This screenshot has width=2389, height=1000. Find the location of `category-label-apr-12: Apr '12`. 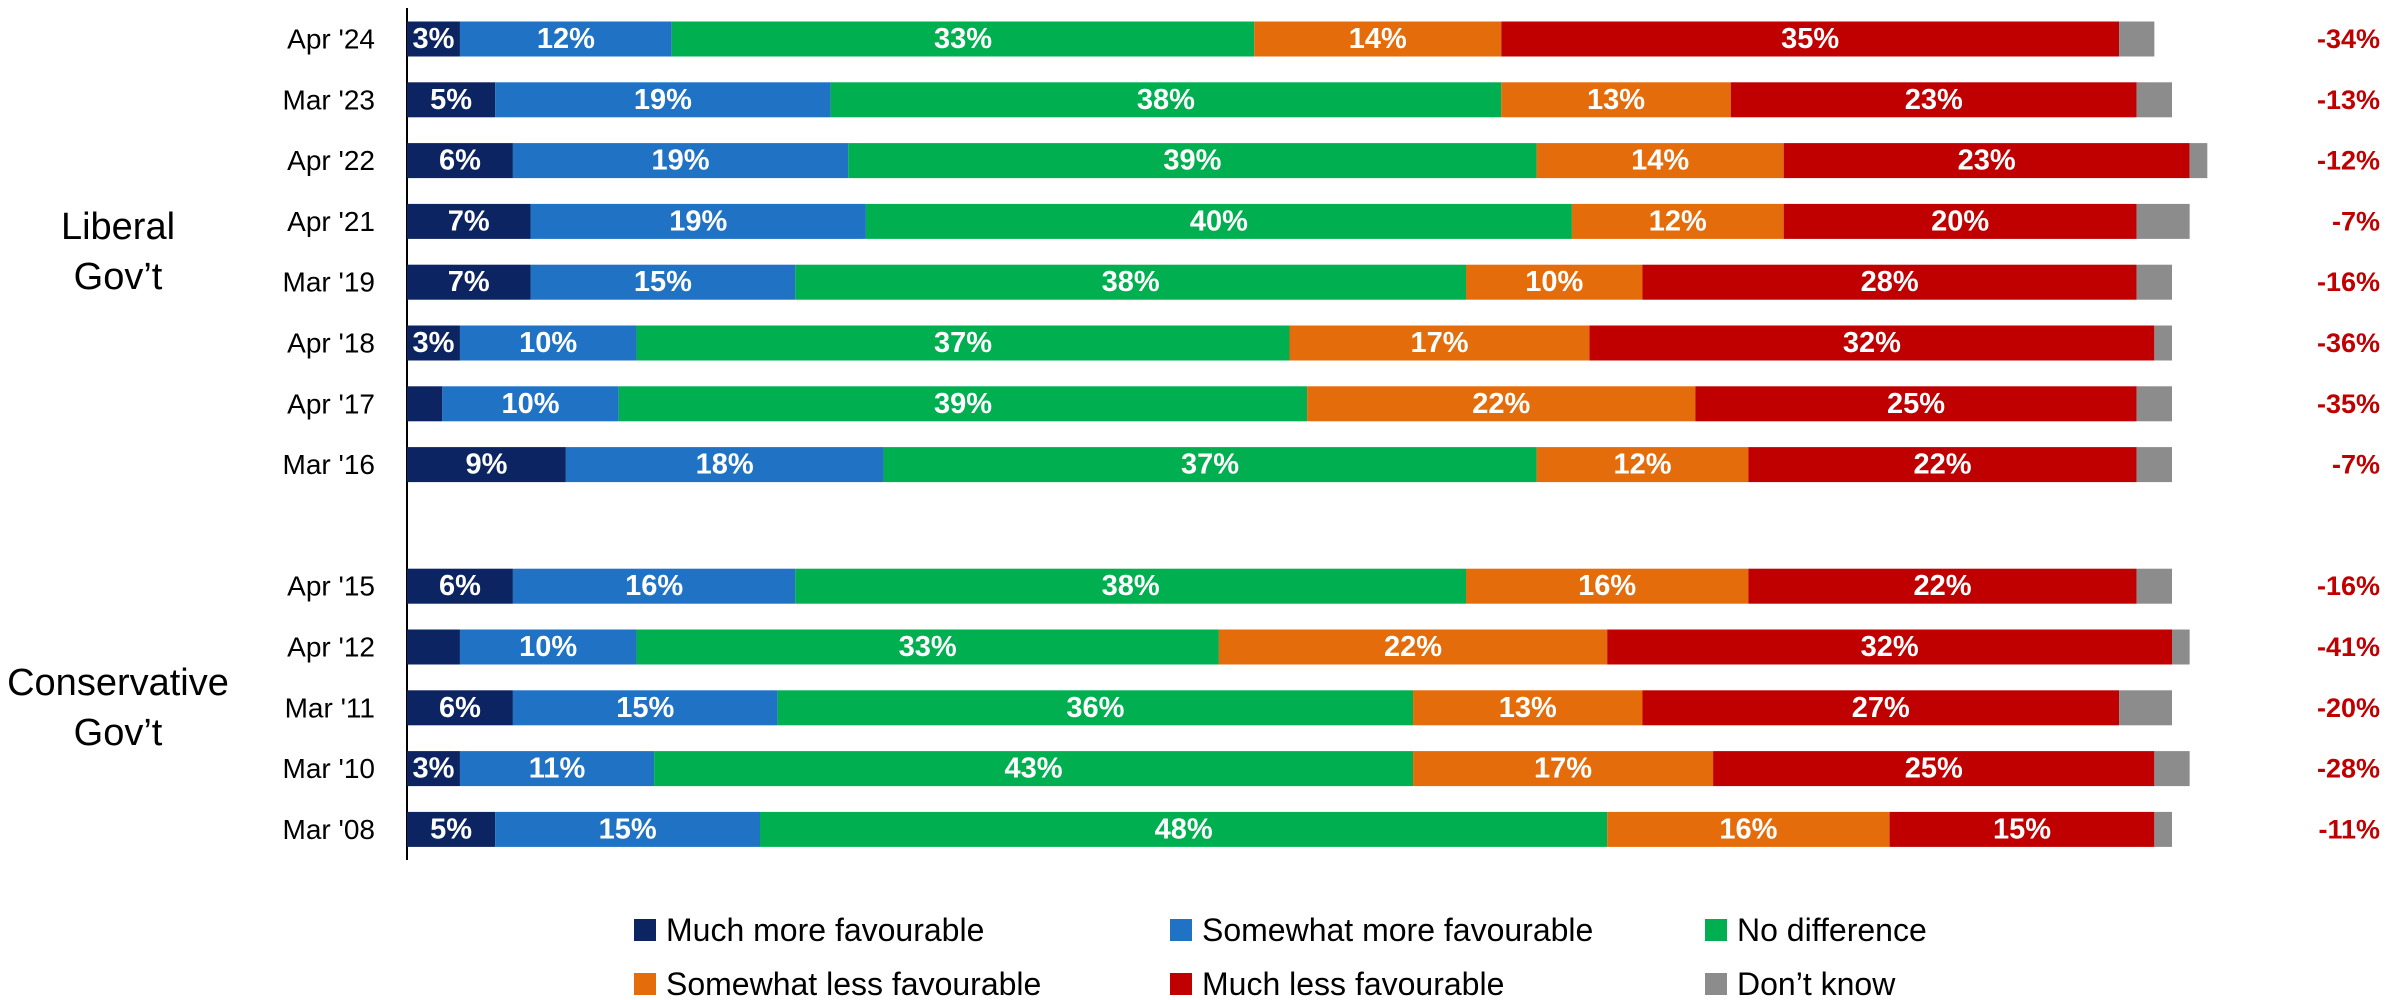

category-label-apr-12: Apr '12 is located at coordinates (331, 647).